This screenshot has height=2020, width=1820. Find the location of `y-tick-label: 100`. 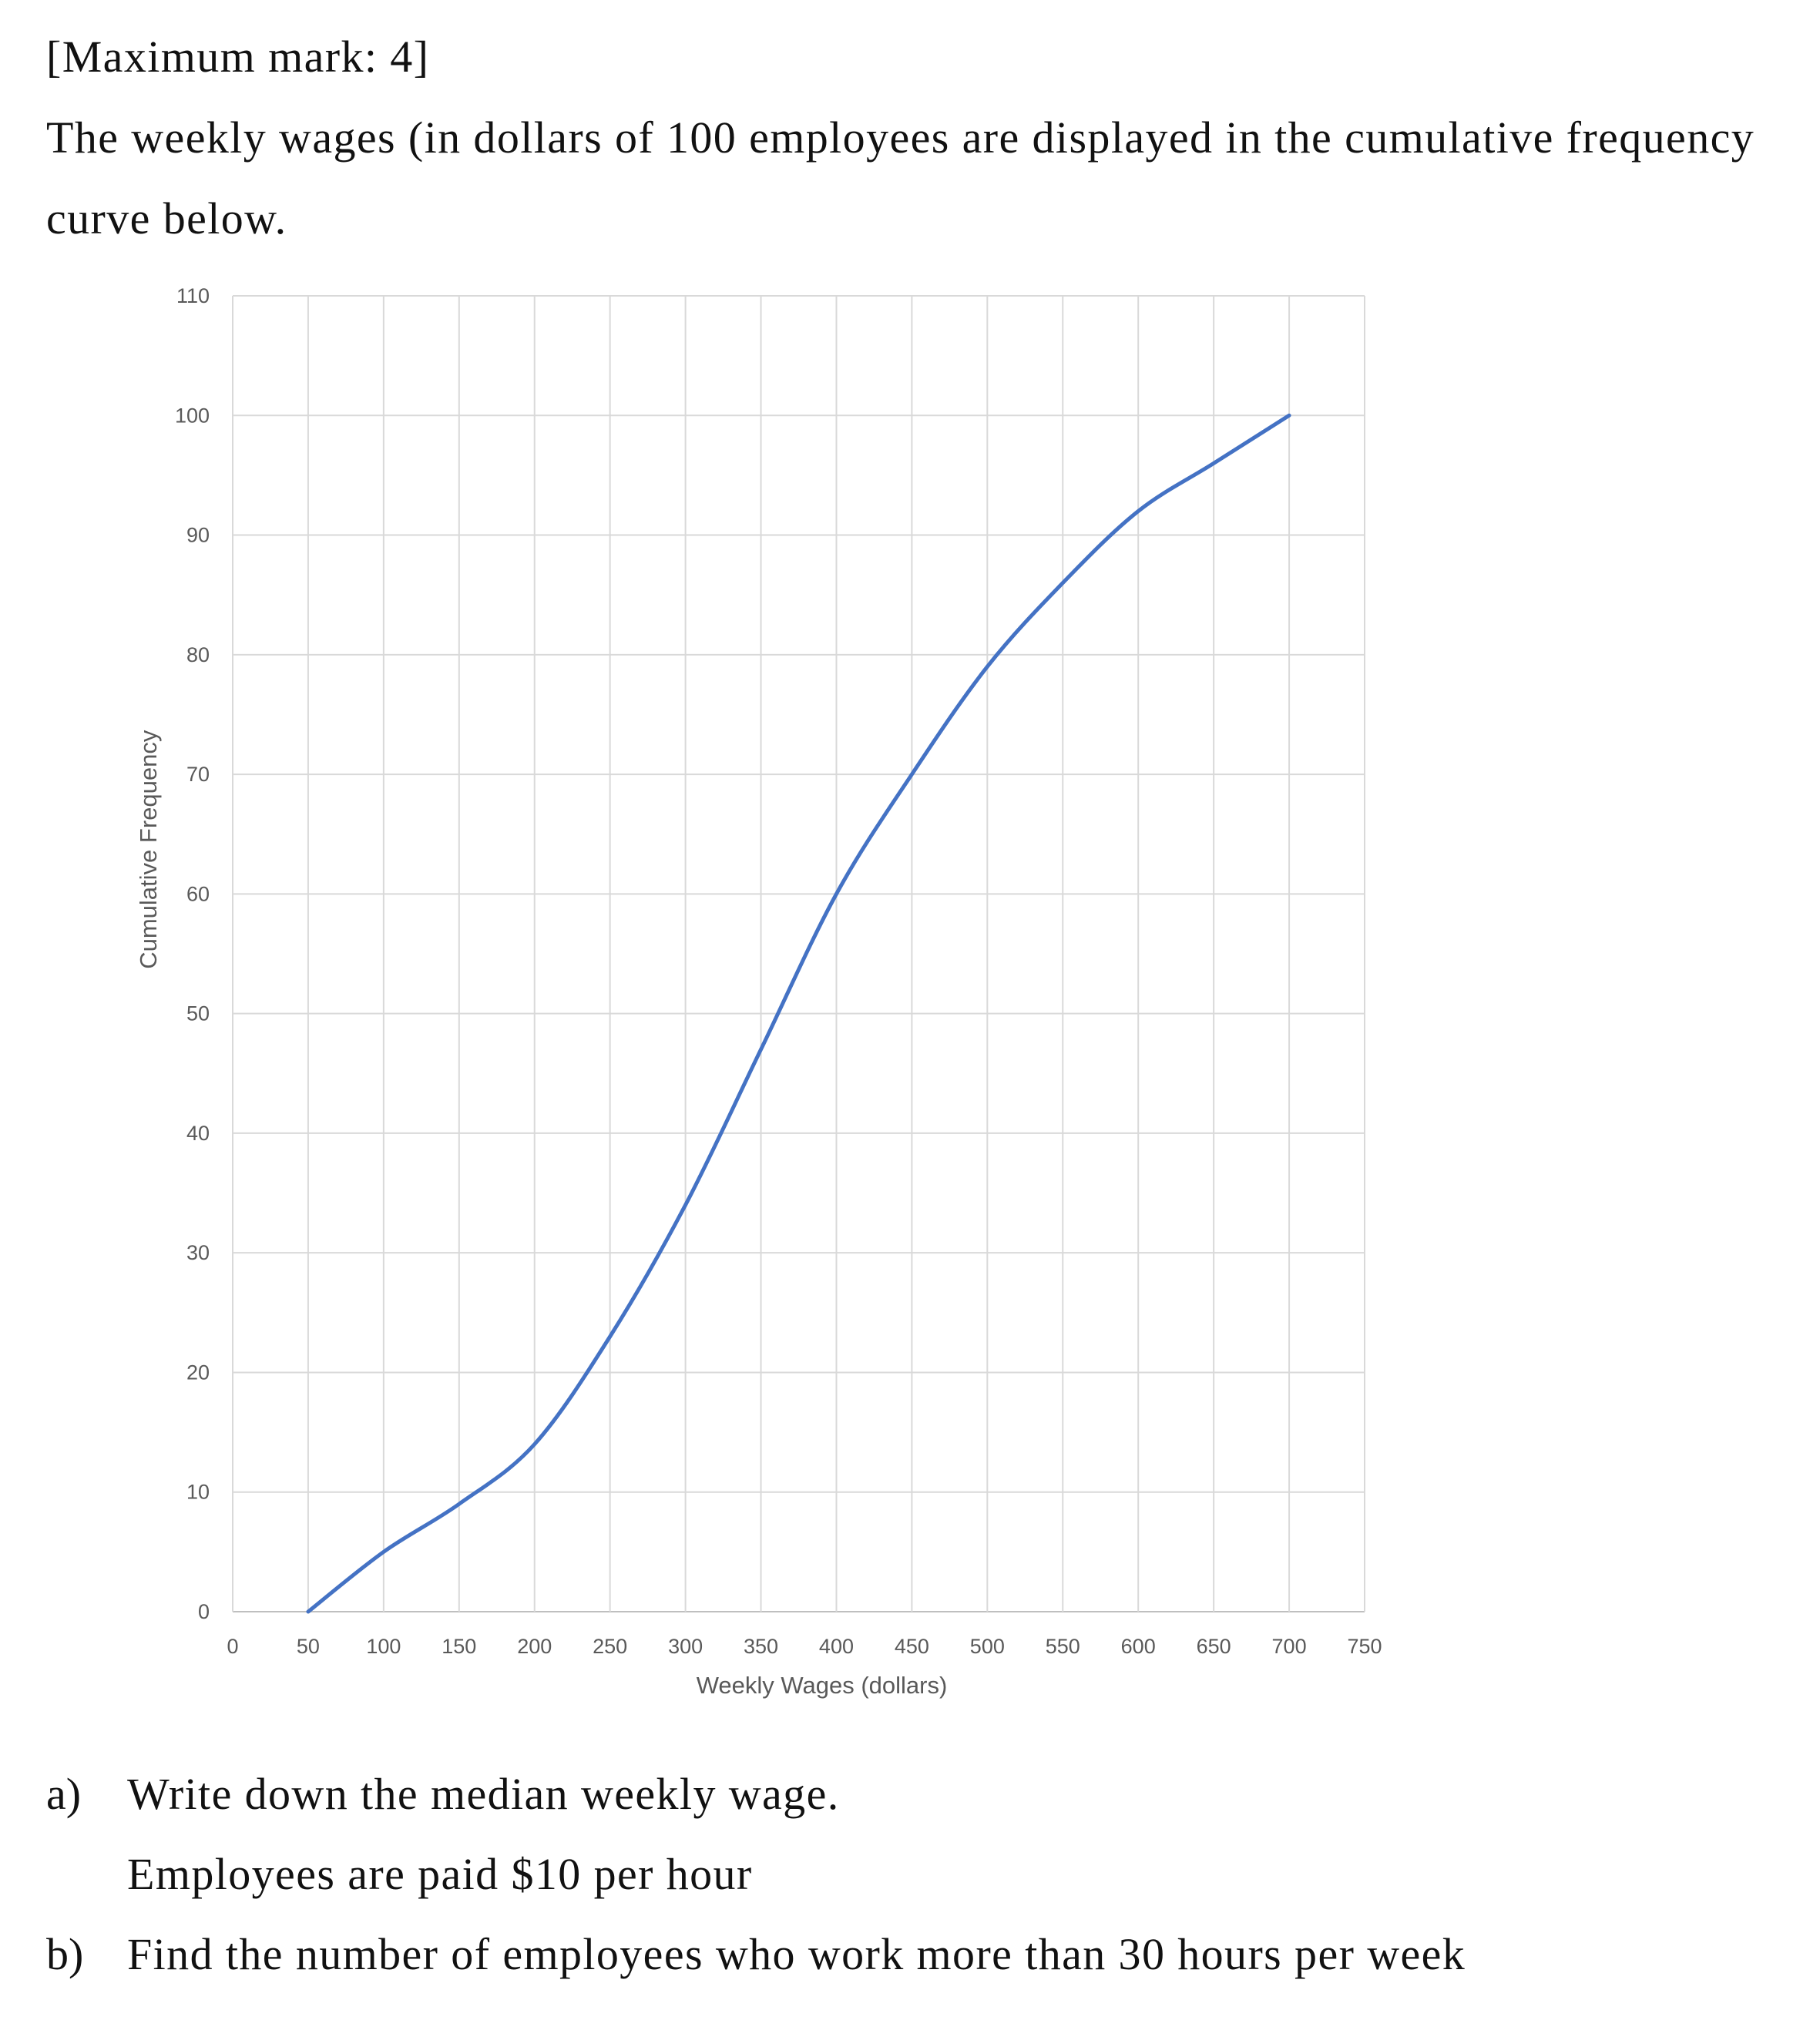

y-tick-label: 100 is located at coordinates (193, 415).